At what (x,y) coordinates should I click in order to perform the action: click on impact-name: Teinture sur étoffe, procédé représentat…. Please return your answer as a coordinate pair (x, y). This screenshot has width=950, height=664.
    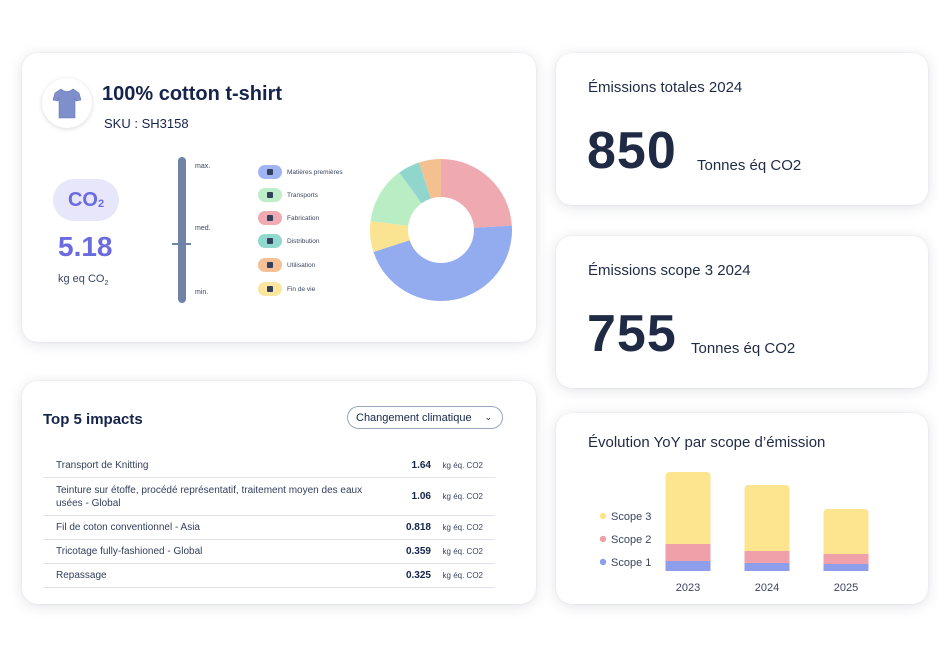
    Looking at the image, I should click on (209, 496).